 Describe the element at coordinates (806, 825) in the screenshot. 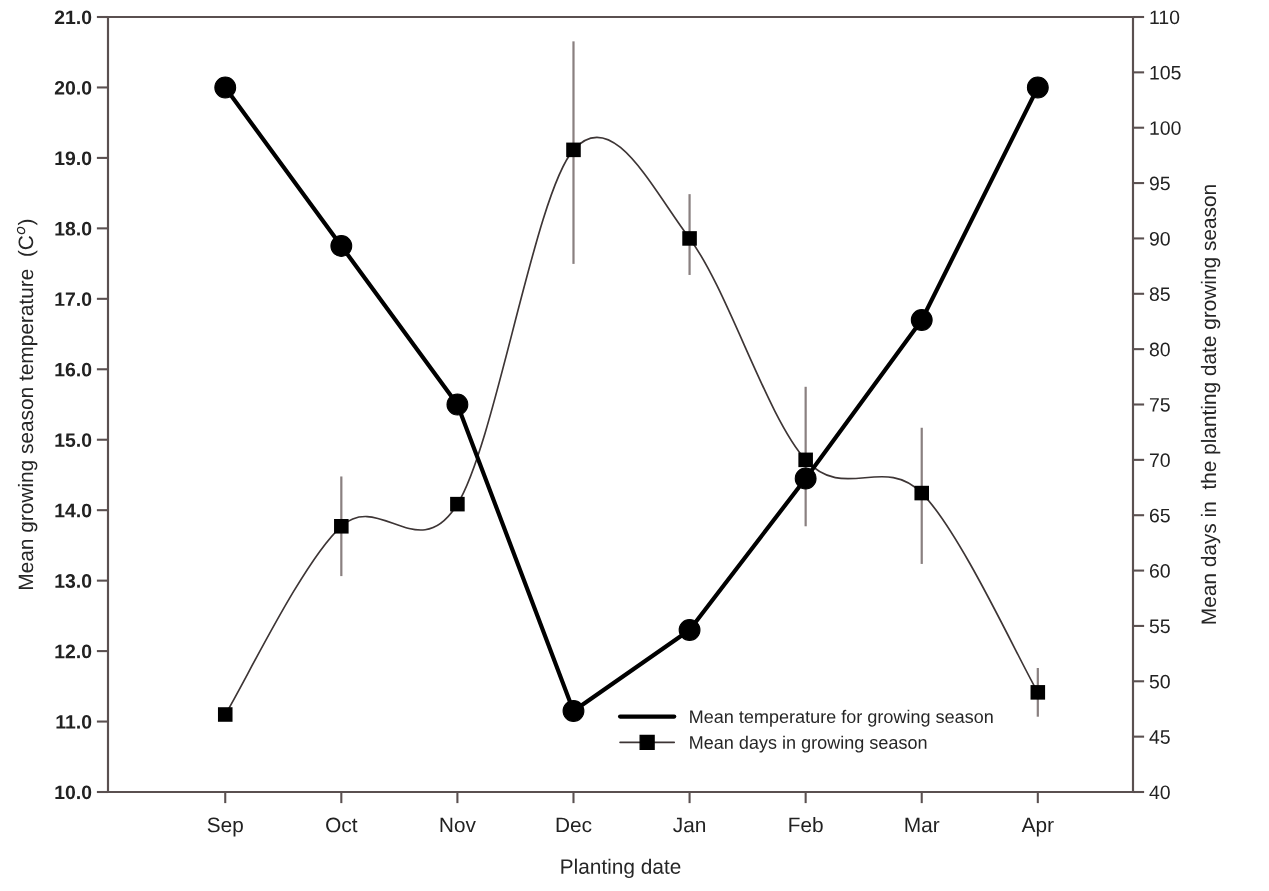

I see `x-tick-label: Feb` at that location.